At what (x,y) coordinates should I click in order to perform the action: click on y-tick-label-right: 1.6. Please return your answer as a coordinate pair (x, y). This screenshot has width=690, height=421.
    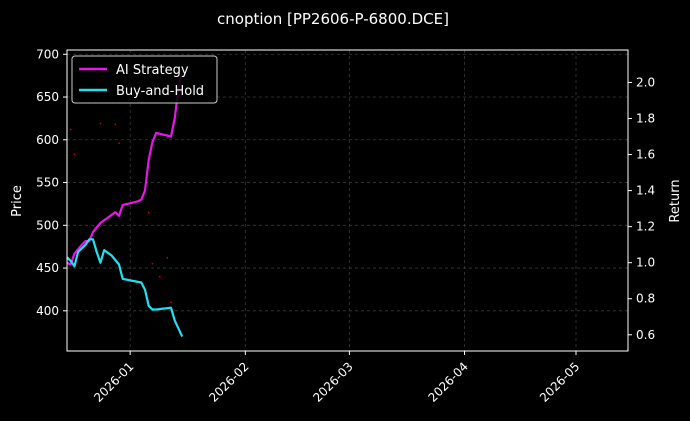
    Looking at the image, I should click on (645, 155).